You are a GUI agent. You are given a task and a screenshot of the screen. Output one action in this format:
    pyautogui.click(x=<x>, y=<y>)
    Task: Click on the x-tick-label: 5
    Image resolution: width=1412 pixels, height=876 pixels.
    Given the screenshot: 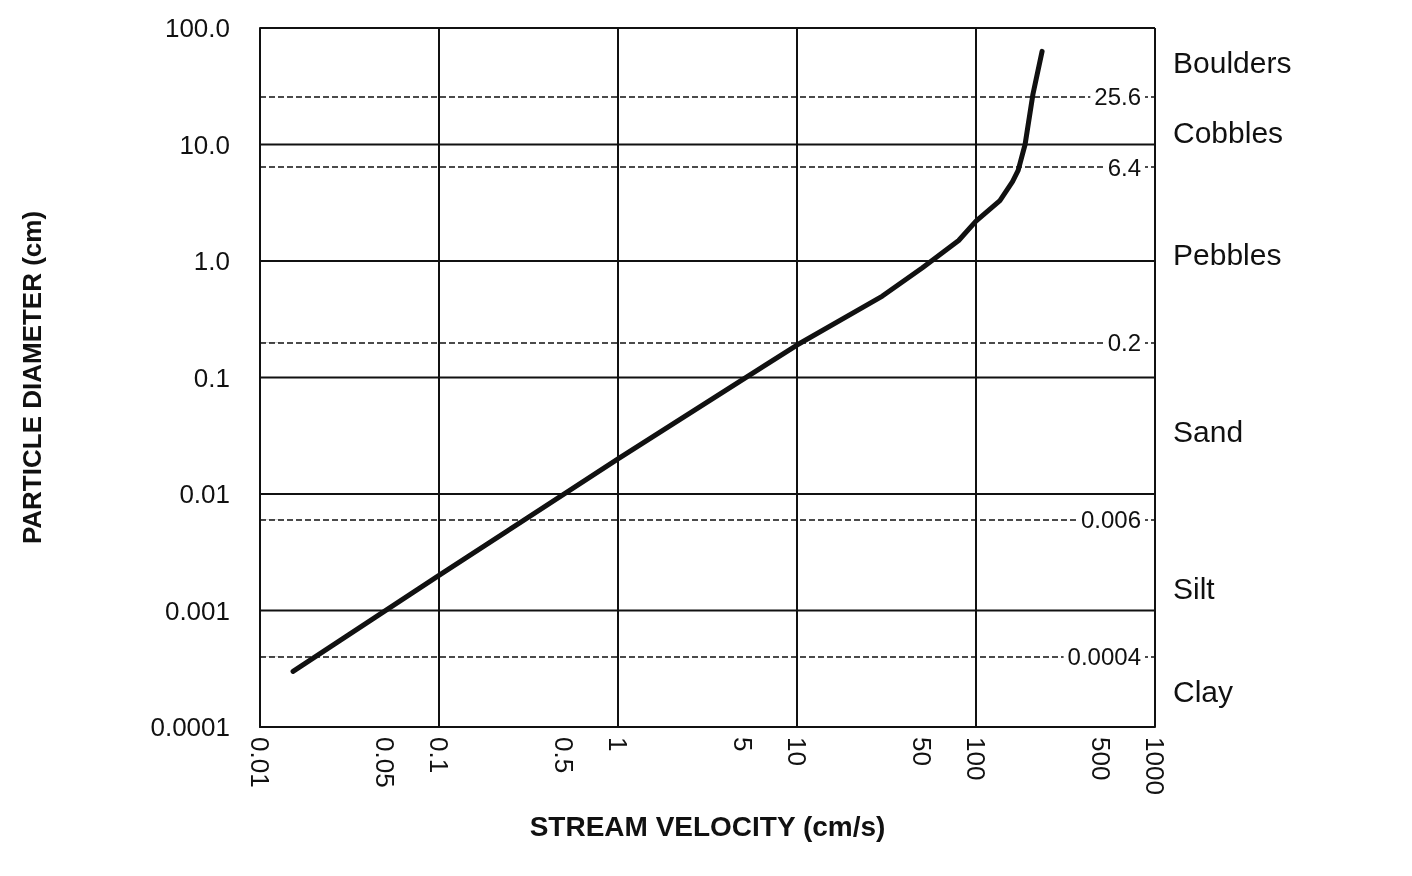 What is the action you would take?
    pyautogui.click(x=743, y=744)
    